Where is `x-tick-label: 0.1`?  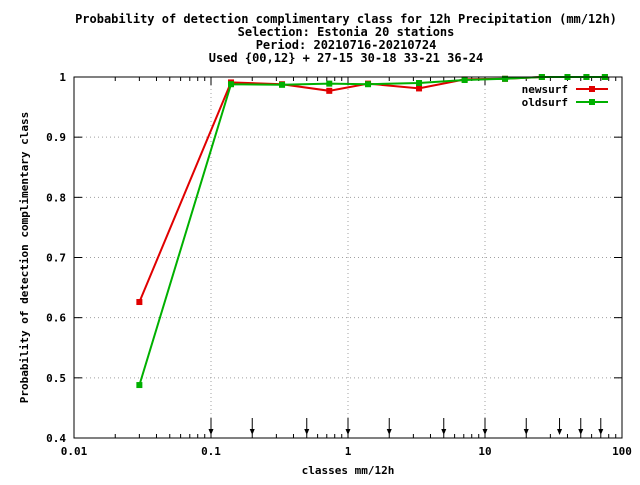
x-tick-label: 0.1 is located at coordinates (211, 451).